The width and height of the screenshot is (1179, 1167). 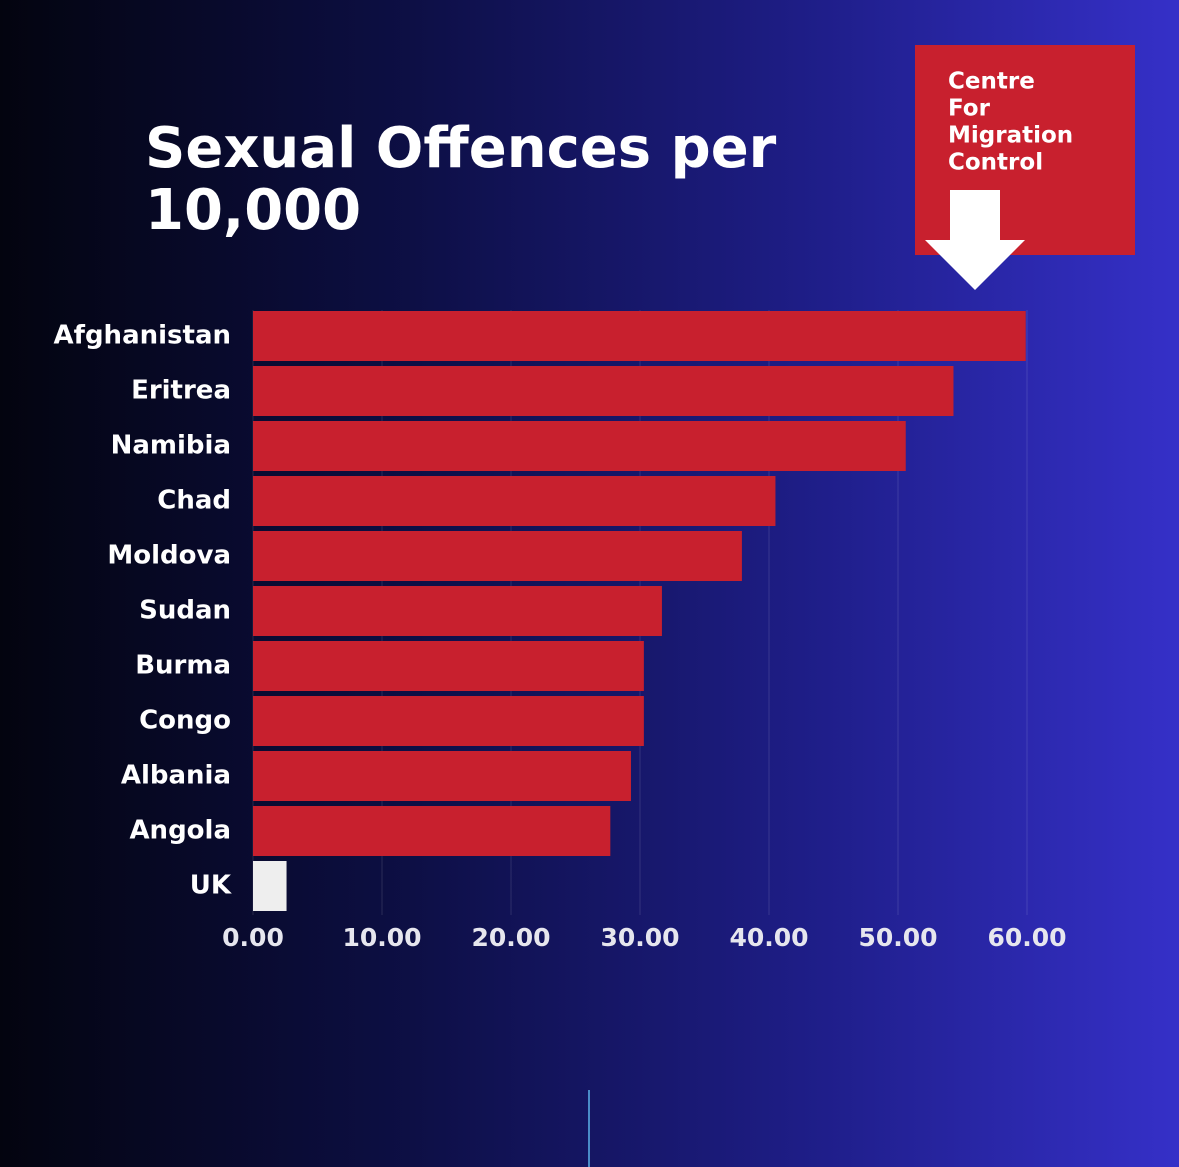 I want to click on y-tick-label: Eritrea, so click(x=181, y=391).